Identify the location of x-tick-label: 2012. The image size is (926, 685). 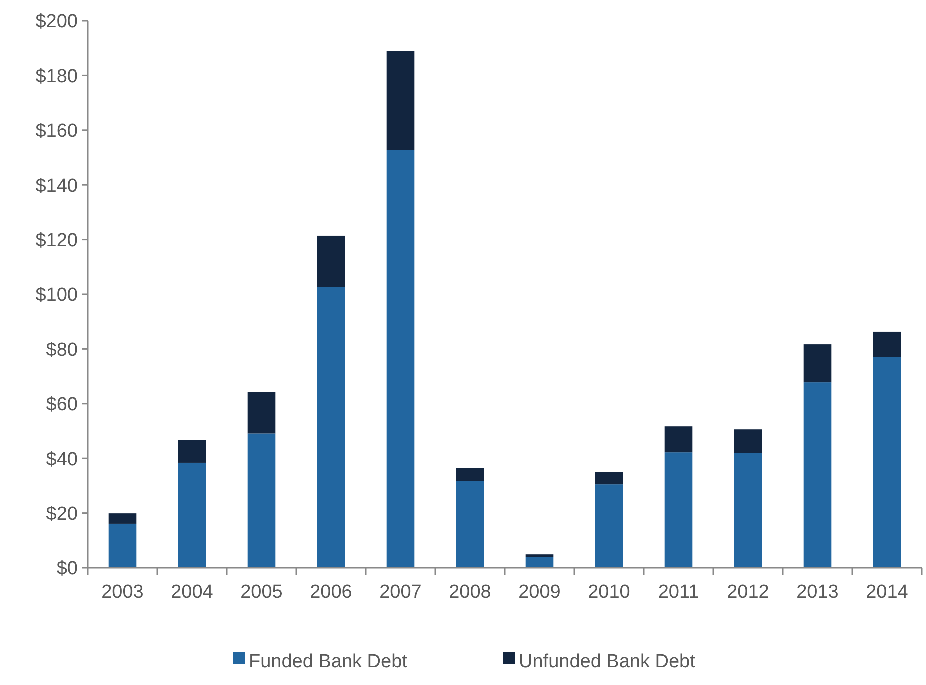
(748, 592).